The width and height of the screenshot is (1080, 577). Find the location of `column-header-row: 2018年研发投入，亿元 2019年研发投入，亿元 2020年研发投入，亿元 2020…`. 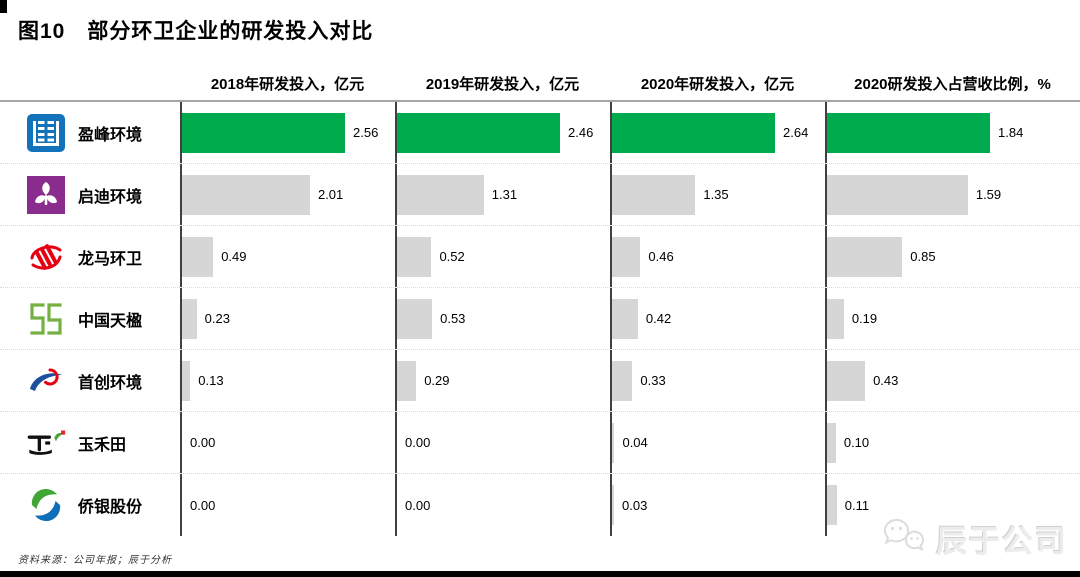

column-header-row: 2018年研发投入，亿元 2019年研发投入，亿元 2020年研发投入，亿元 2020… is located at coordinates (540, 85).